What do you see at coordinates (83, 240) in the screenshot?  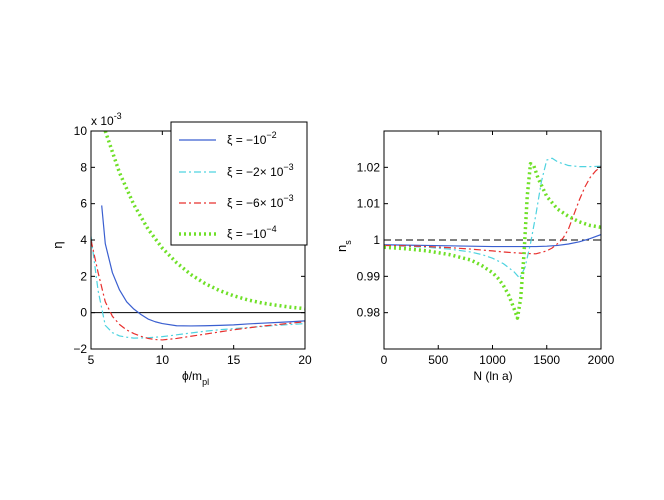 I see `left-y-tick-label: 4` at bounding box center [83, 240].